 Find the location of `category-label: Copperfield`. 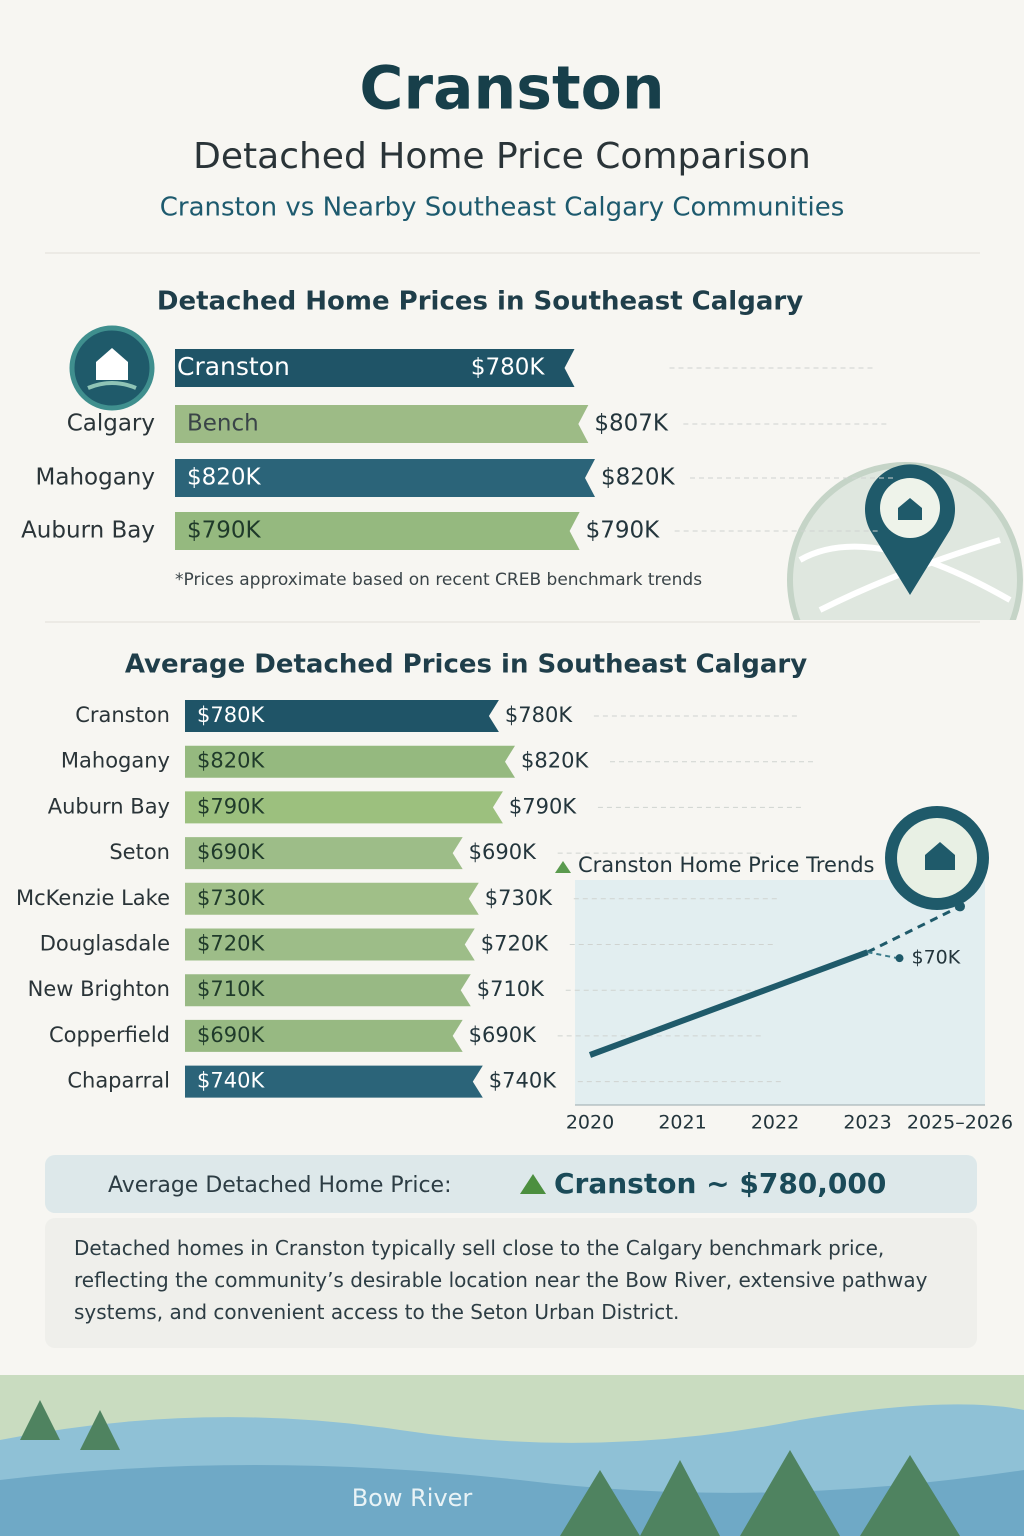

category-label: Copperfield is located at coordinates (109, 1035).